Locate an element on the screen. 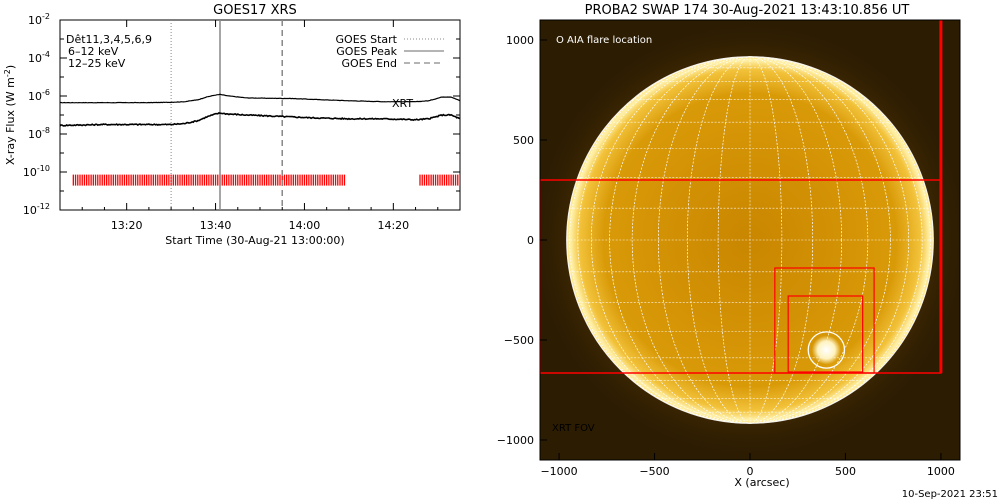 The width and height of the screenshot is (1000, 500). flare-glow is located at coordinates (826, 350).